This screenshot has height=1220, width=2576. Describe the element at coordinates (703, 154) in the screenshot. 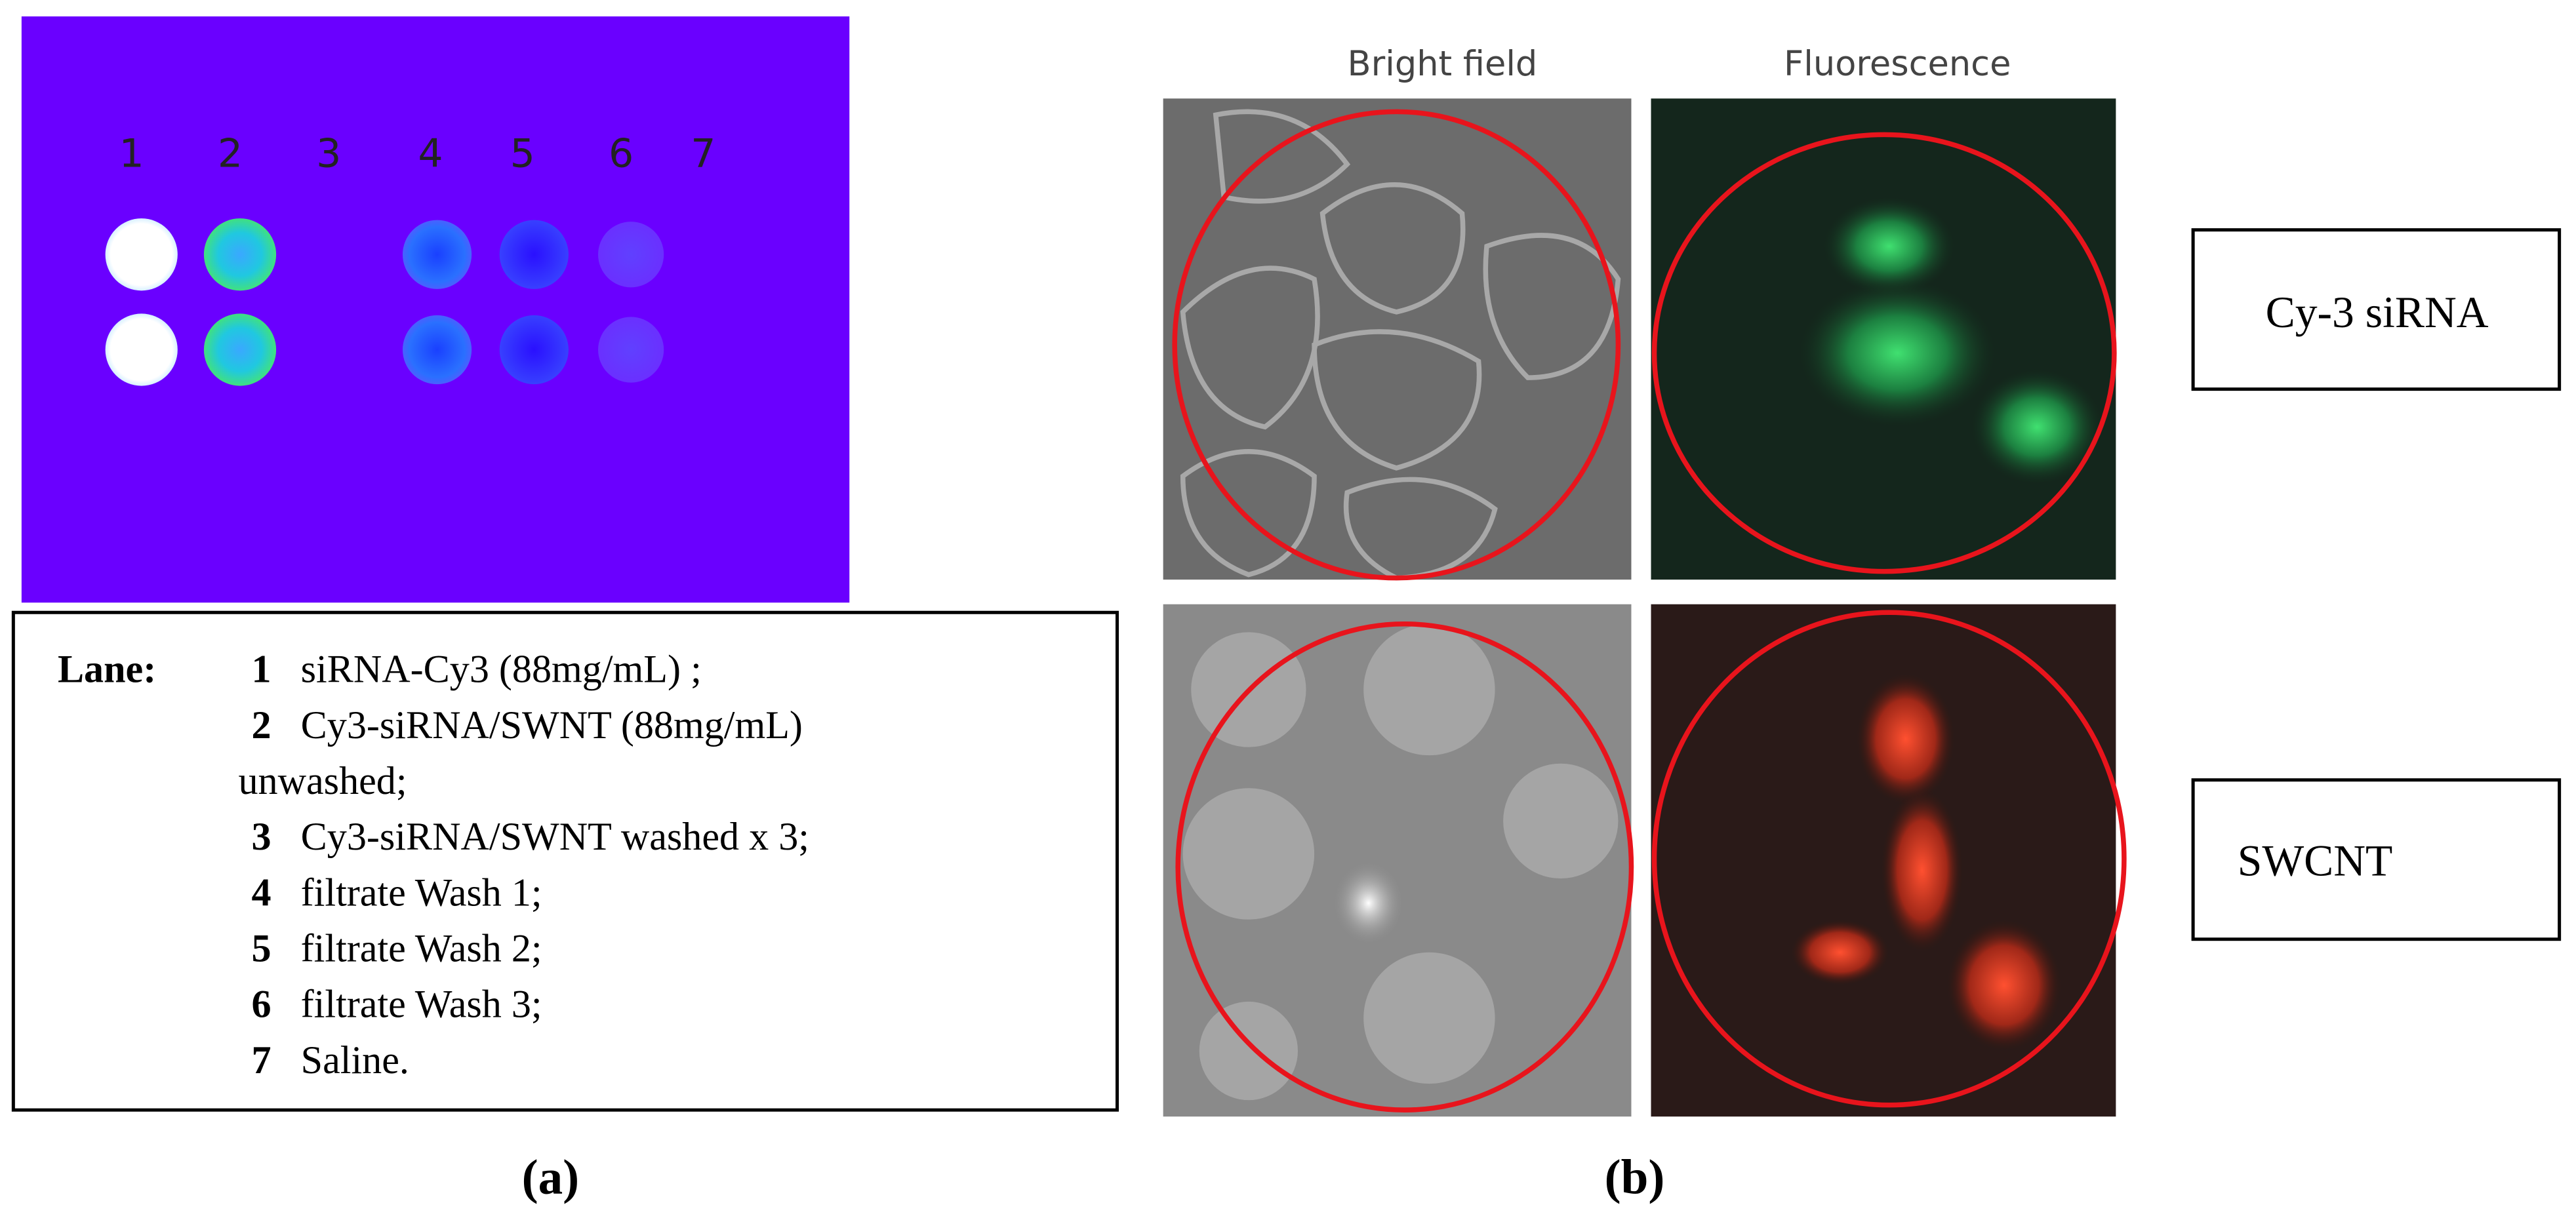

I see `lane-number: 7` at that location.